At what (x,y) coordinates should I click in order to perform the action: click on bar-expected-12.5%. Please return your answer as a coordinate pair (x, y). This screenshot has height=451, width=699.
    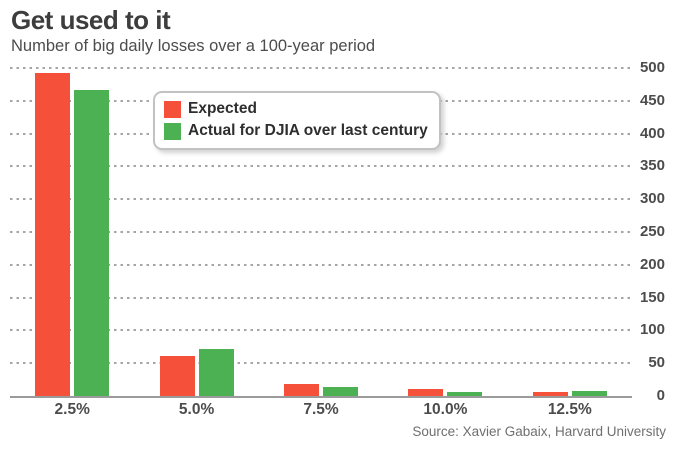
    Looking at the image, I should click on (550, 394).